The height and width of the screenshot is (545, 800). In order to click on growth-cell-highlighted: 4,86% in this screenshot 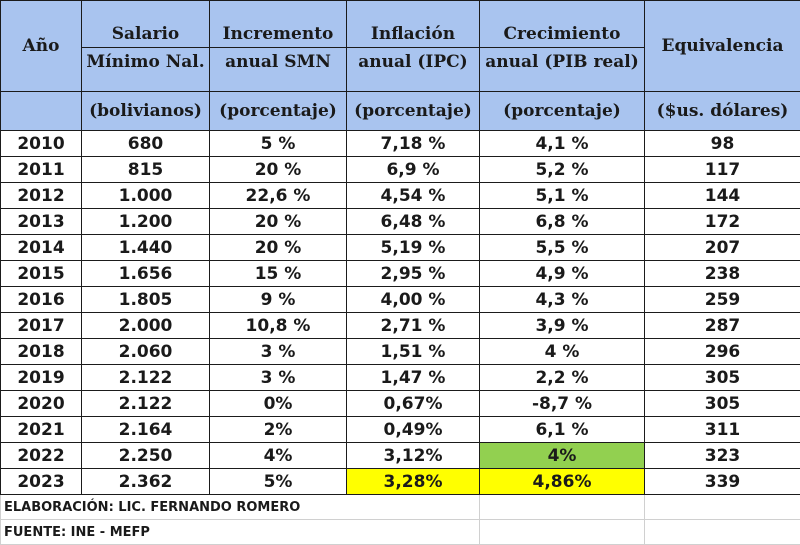, I will do `click(562, 482)`.